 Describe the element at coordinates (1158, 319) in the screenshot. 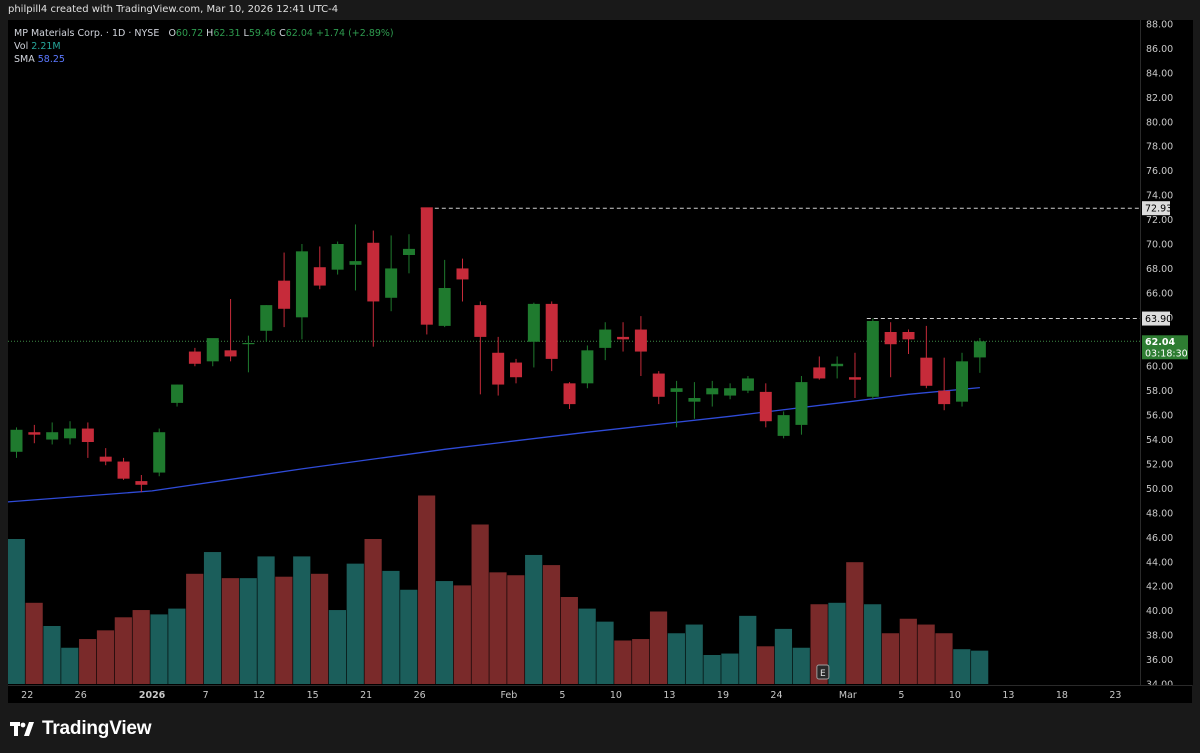

I see `level-tag-mid: 63.90` at that location.